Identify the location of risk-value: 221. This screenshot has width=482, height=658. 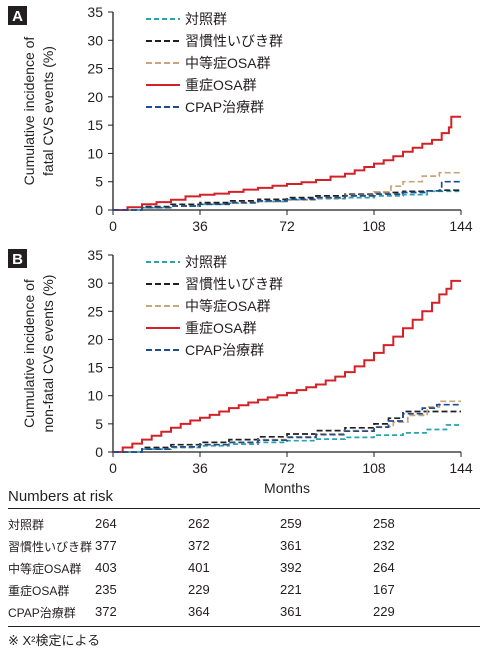
(291, 589).